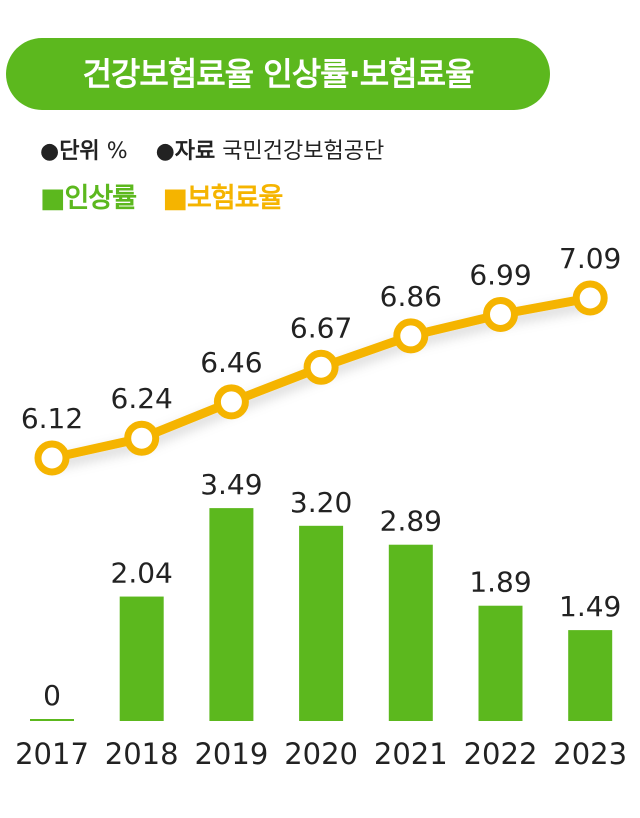  What do you see at coordinates (500, 582) in the screenshot?
I see `bar-label-2022: 1.89` at bounding box center [500, 582].